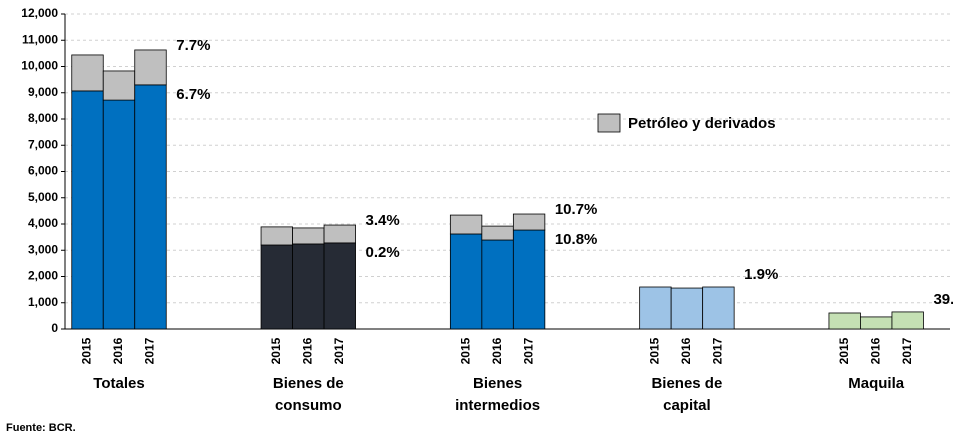  What do you see at coordinates (498, 394) in the screenshot?
I see `group-label: Bienes intermedios` at bounding box center [498, 394].